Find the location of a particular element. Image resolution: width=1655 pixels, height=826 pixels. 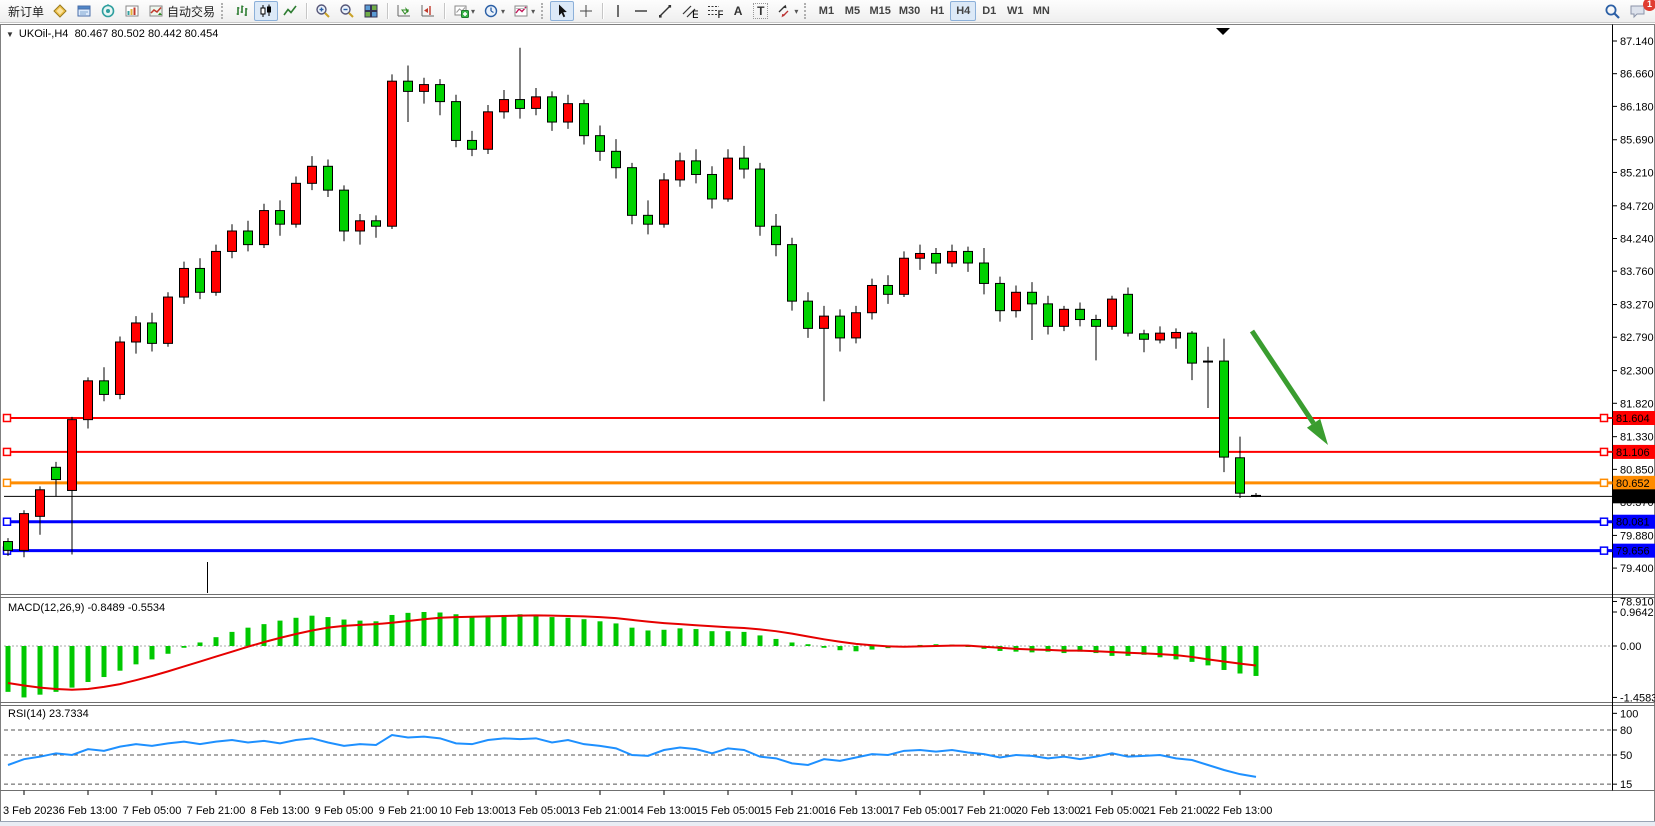

search-icon is located at coordinates (1612, 11).